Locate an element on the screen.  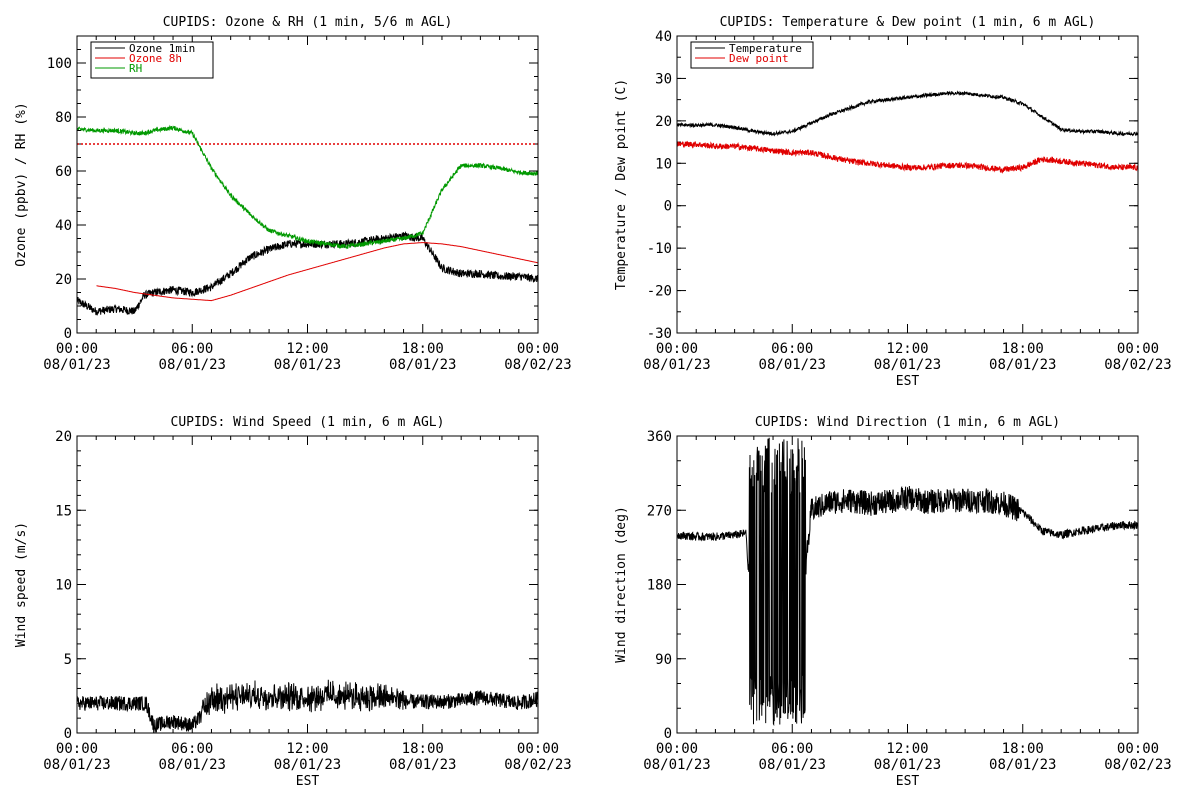
y-axis-label: Temperature / Dew point (C) is located at coordinates (621, 184).